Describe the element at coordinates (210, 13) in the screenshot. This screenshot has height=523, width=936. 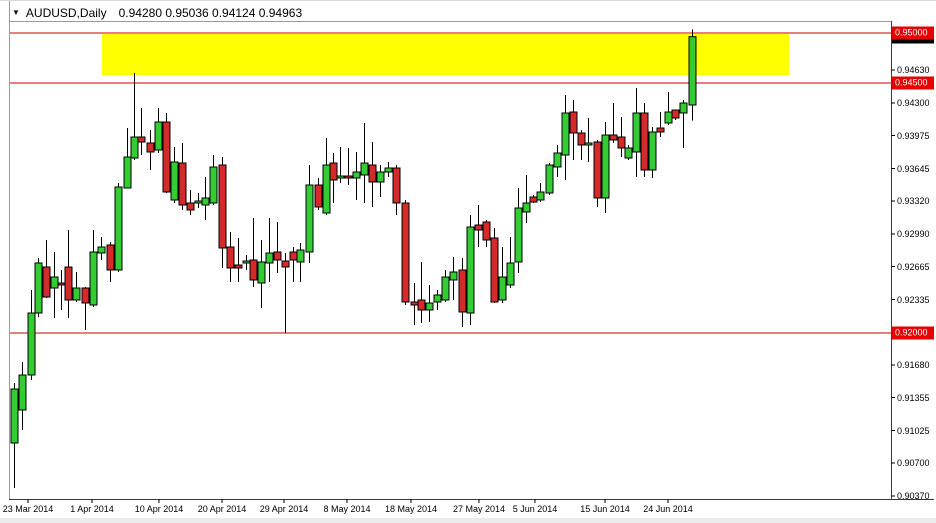
I see `ohlc-readout: 0.94280 0.95036 0.94124 0.94963` at that location.